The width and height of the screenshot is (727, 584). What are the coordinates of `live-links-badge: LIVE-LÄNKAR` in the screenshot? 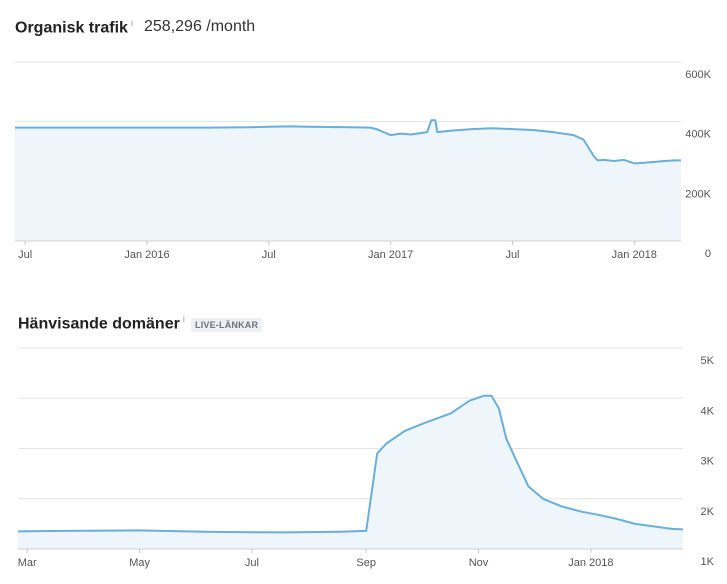 It's located at (227, 325).